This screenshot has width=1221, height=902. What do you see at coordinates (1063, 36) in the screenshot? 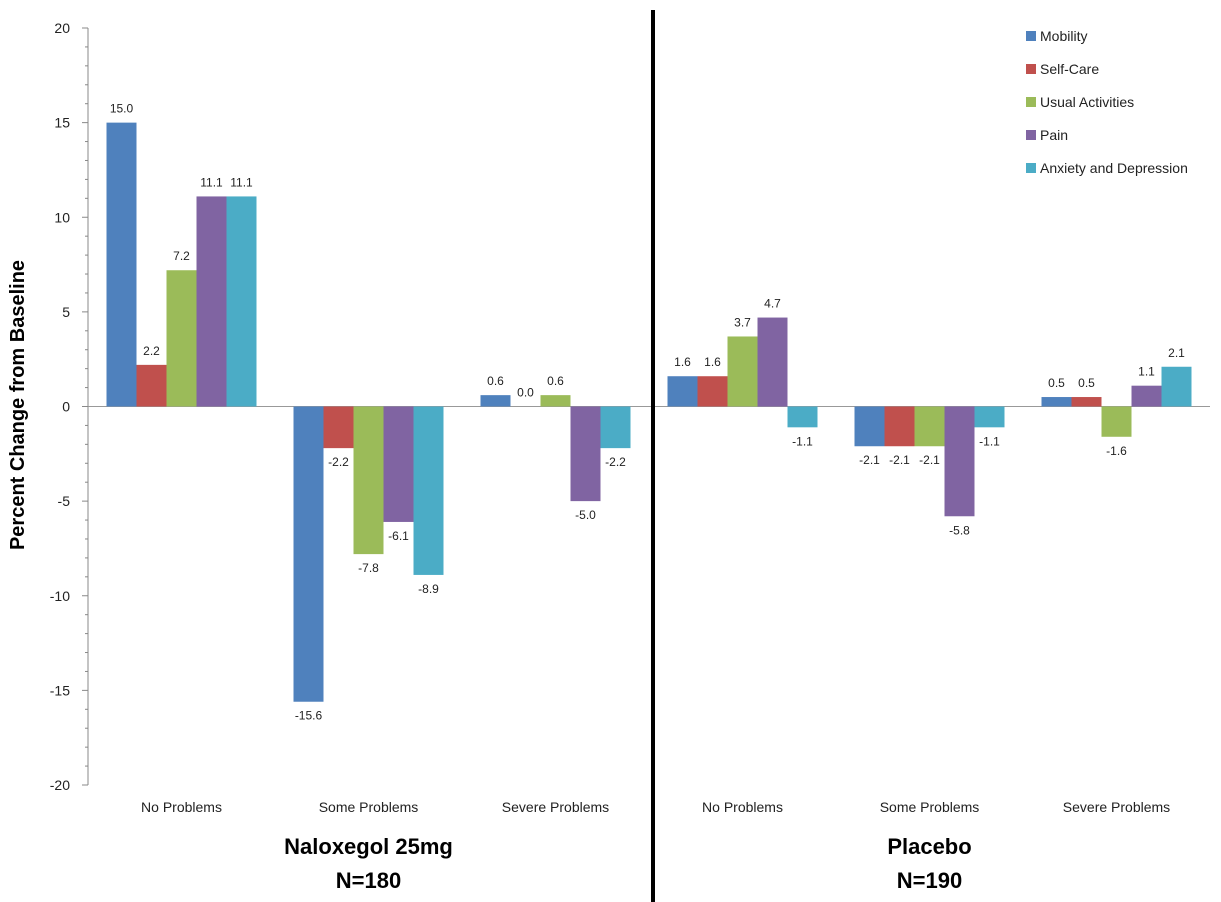
I see `legend-label: Mobility` at bounding box center [1063, 36].